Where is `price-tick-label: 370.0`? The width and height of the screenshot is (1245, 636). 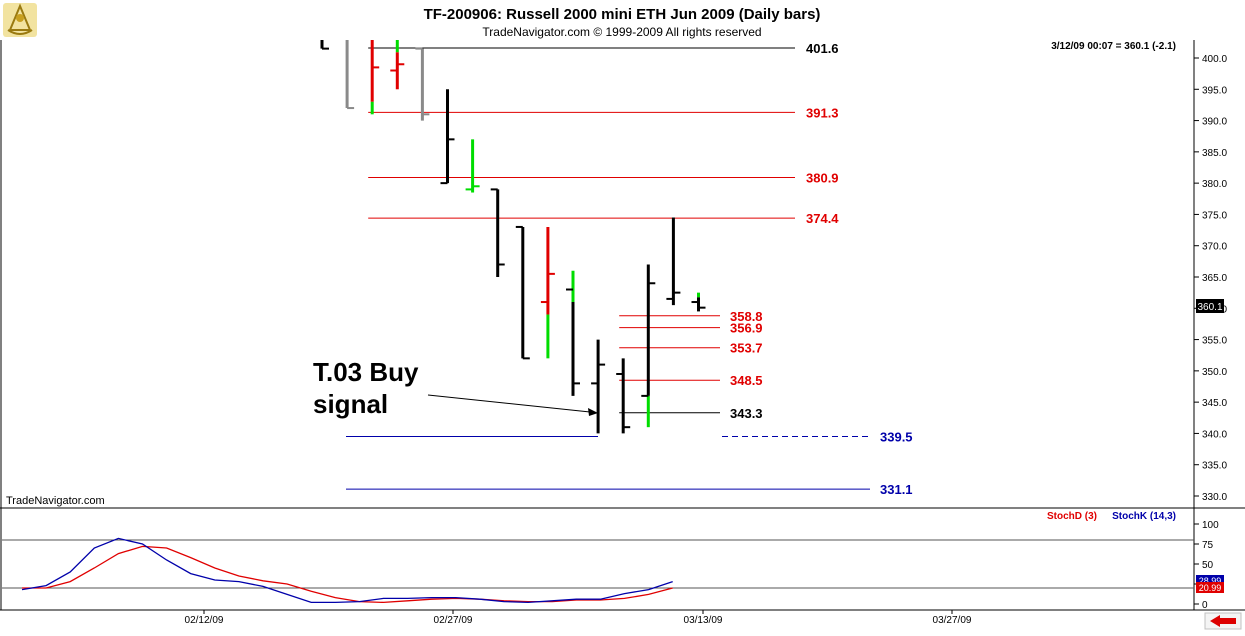 price-tick-label: 370.0 is located at coordinates (1214, 247).